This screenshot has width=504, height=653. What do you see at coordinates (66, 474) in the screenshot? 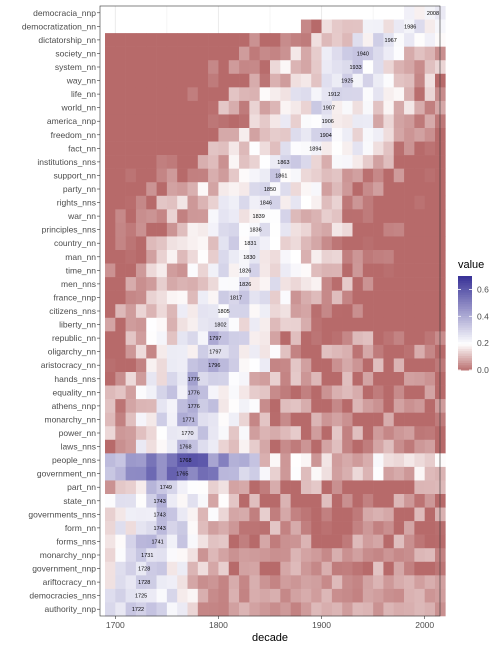
I see `row-label: government_nn` at bounding box center [66, 474].